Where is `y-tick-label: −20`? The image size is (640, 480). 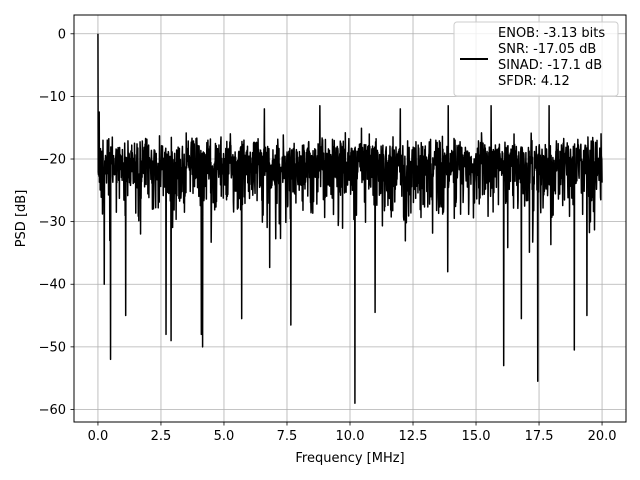 y-tick-label: −20 is located at coordinates (52, 160).